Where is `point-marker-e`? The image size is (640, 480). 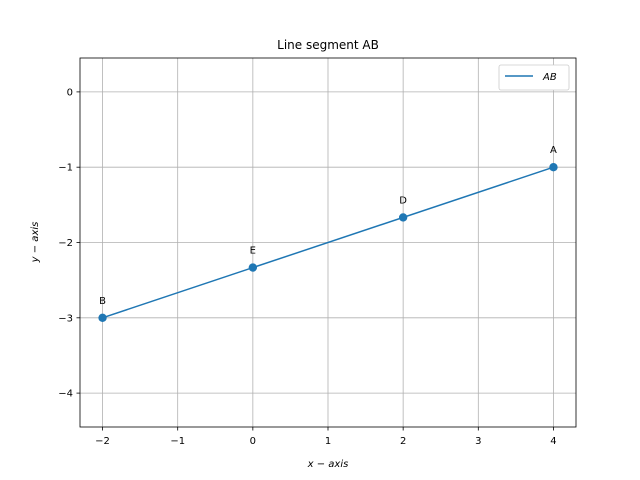
point-marker-e is located at coordinates (253, 267).